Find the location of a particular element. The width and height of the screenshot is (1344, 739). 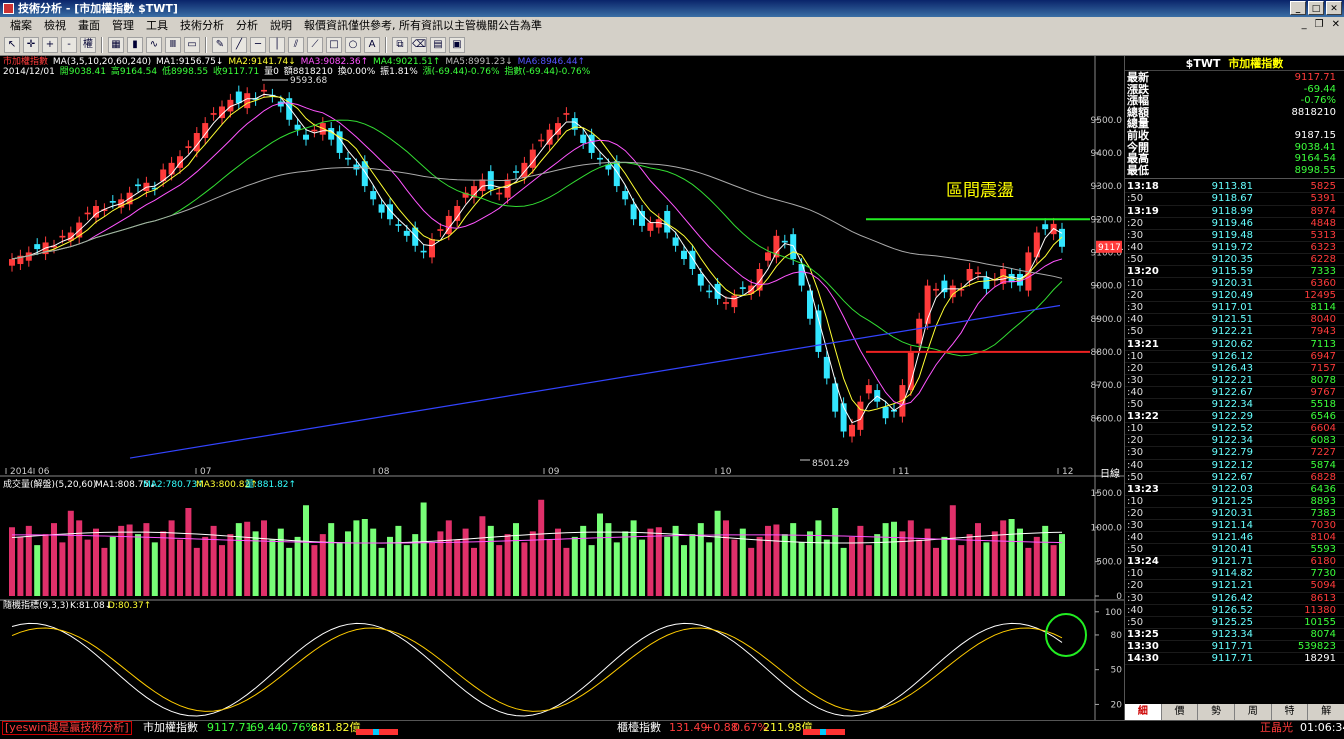

tick-row: 13:24 9121.71 6180 is located at coordinates (1234, 562).